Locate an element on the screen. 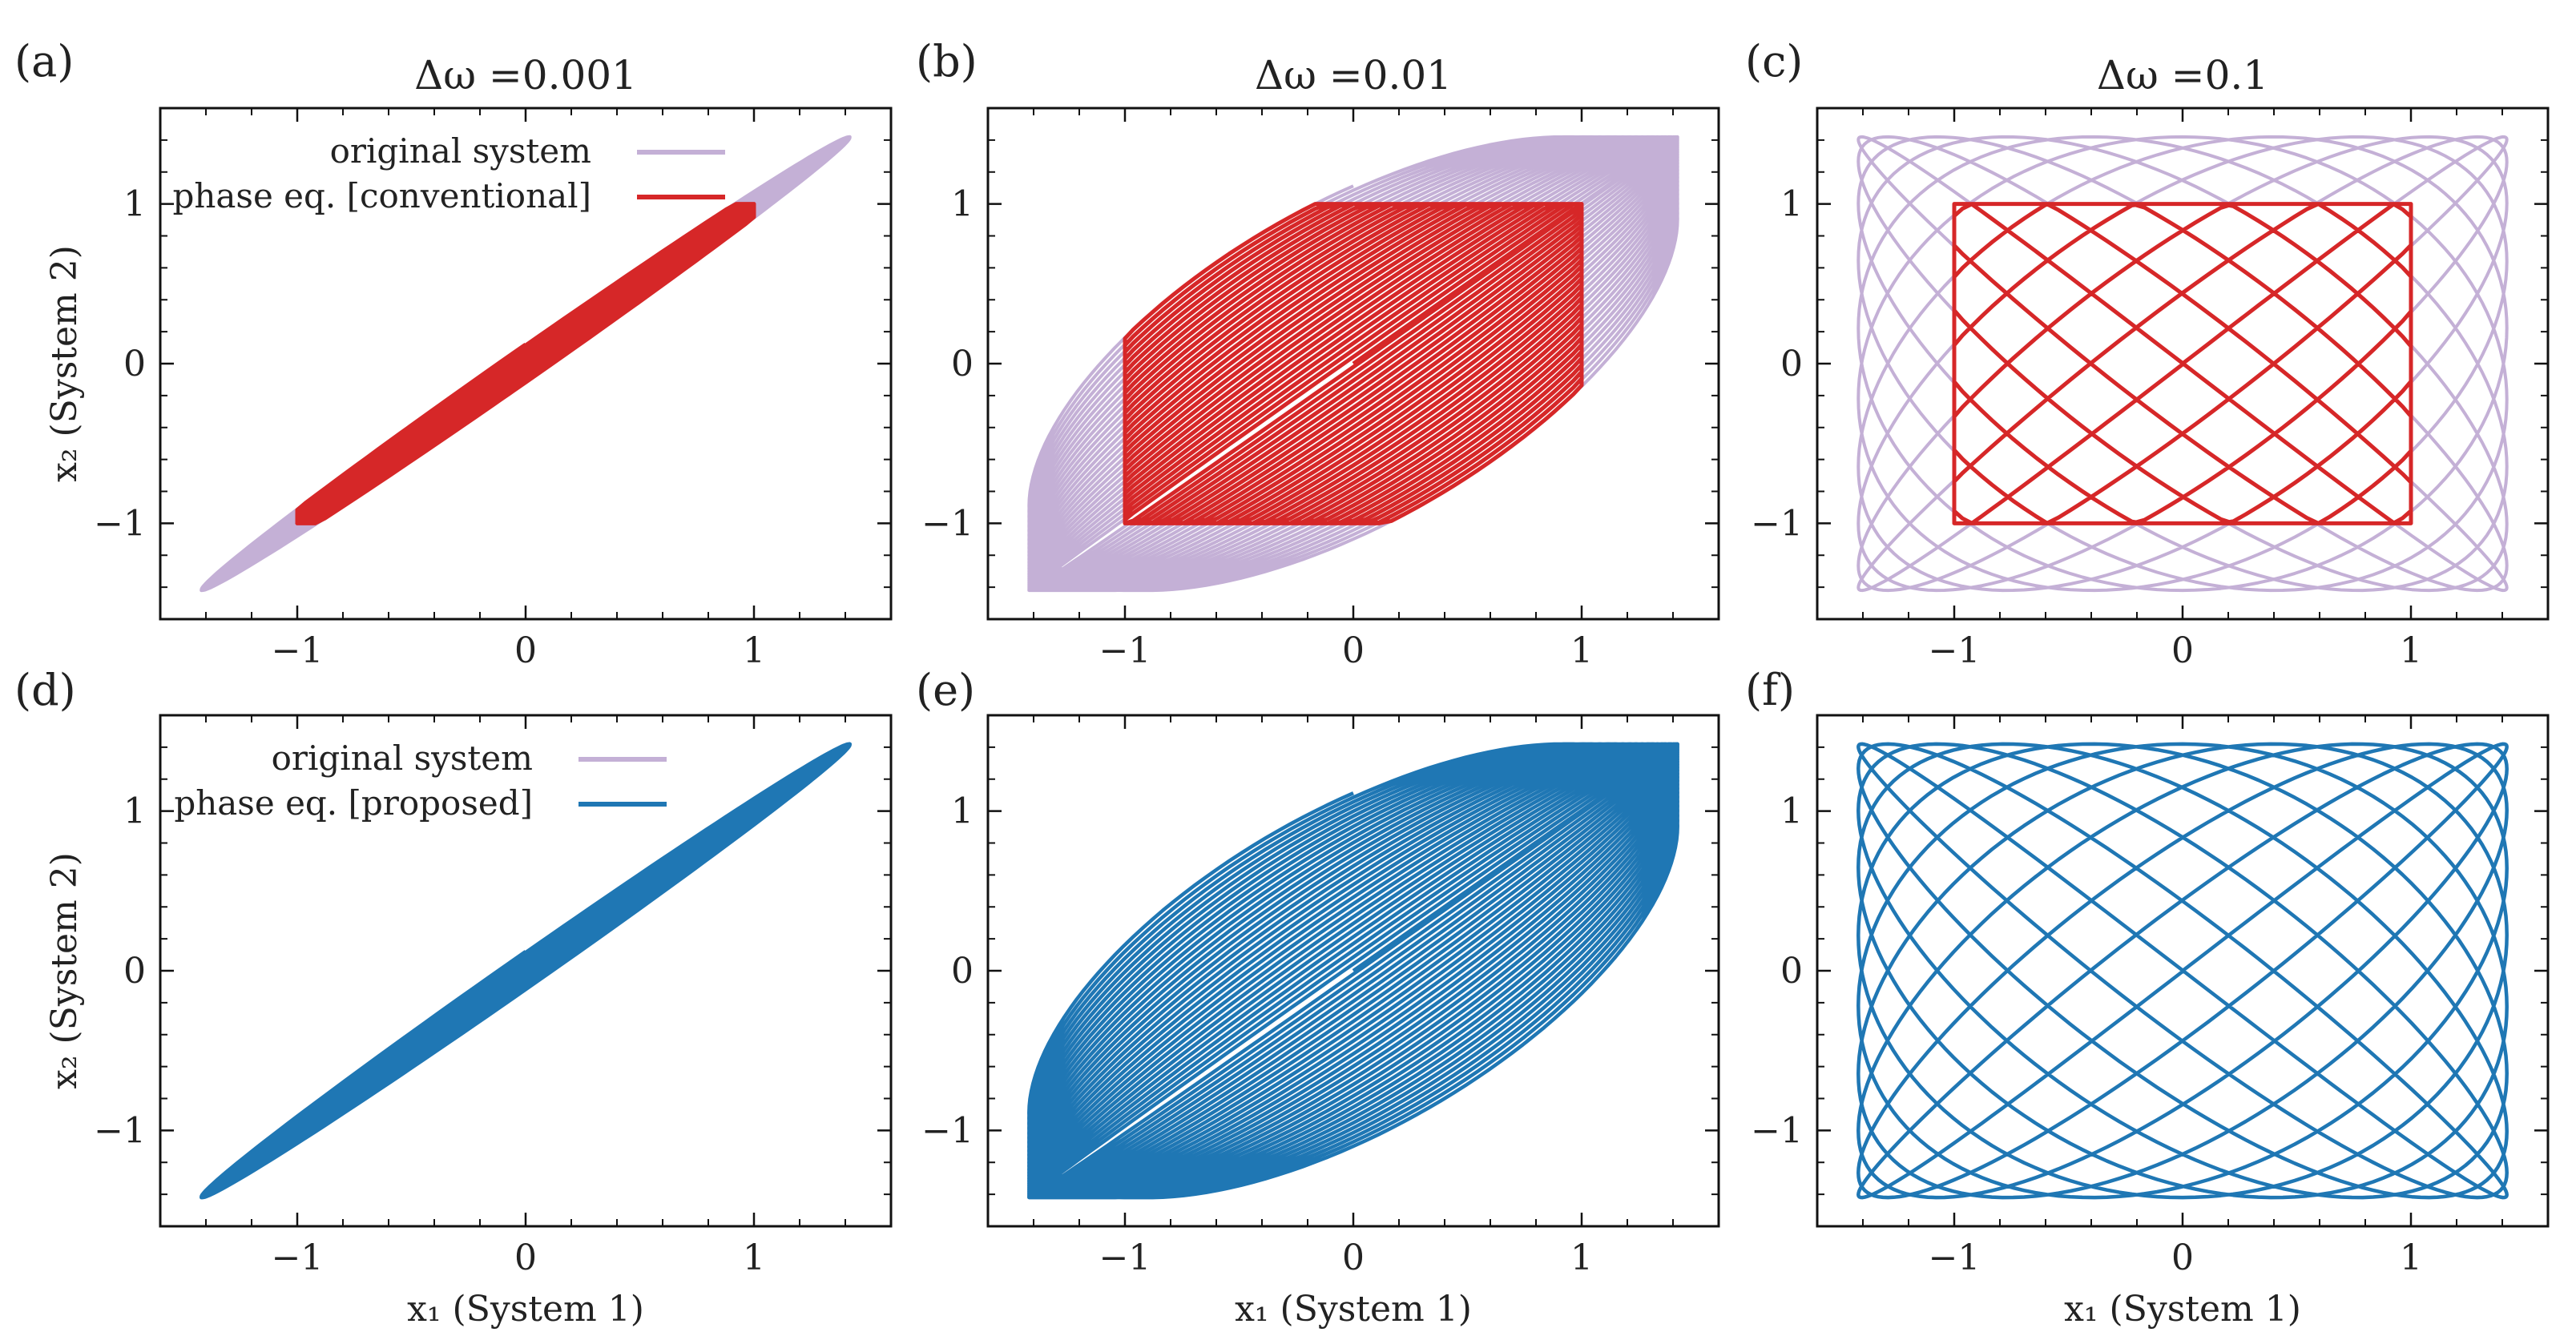  legend-label: phase eq. [proposed] is located at coordinates (353, 803).